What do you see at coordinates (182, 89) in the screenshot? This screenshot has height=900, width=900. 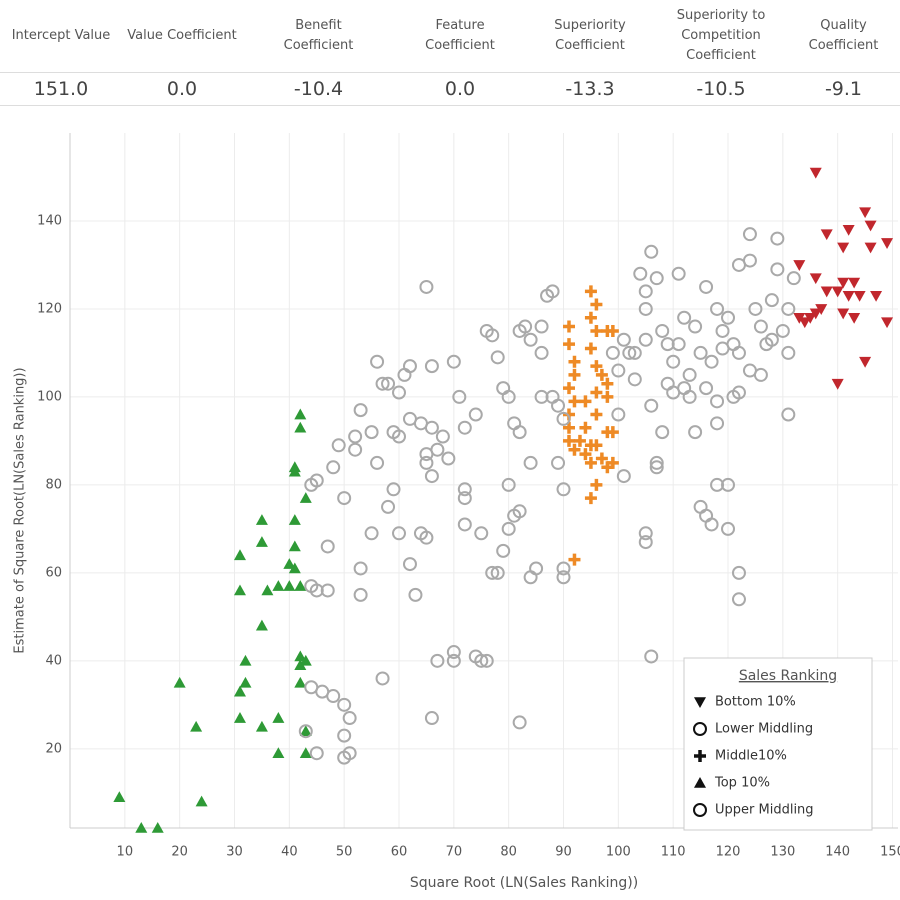 I see `value-cell: 0.0` at bounding box center [182, 89].